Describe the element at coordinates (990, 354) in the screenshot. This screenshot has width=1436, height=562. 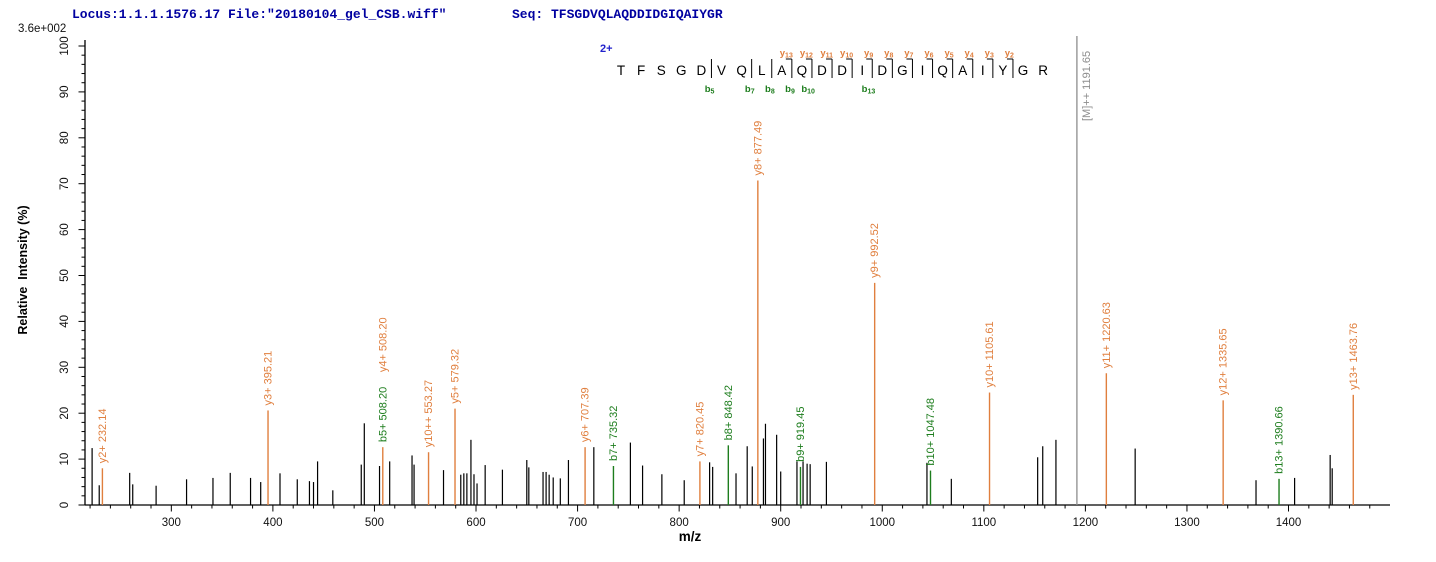
I see `peak-label: y10+ 1105.61` at that location.